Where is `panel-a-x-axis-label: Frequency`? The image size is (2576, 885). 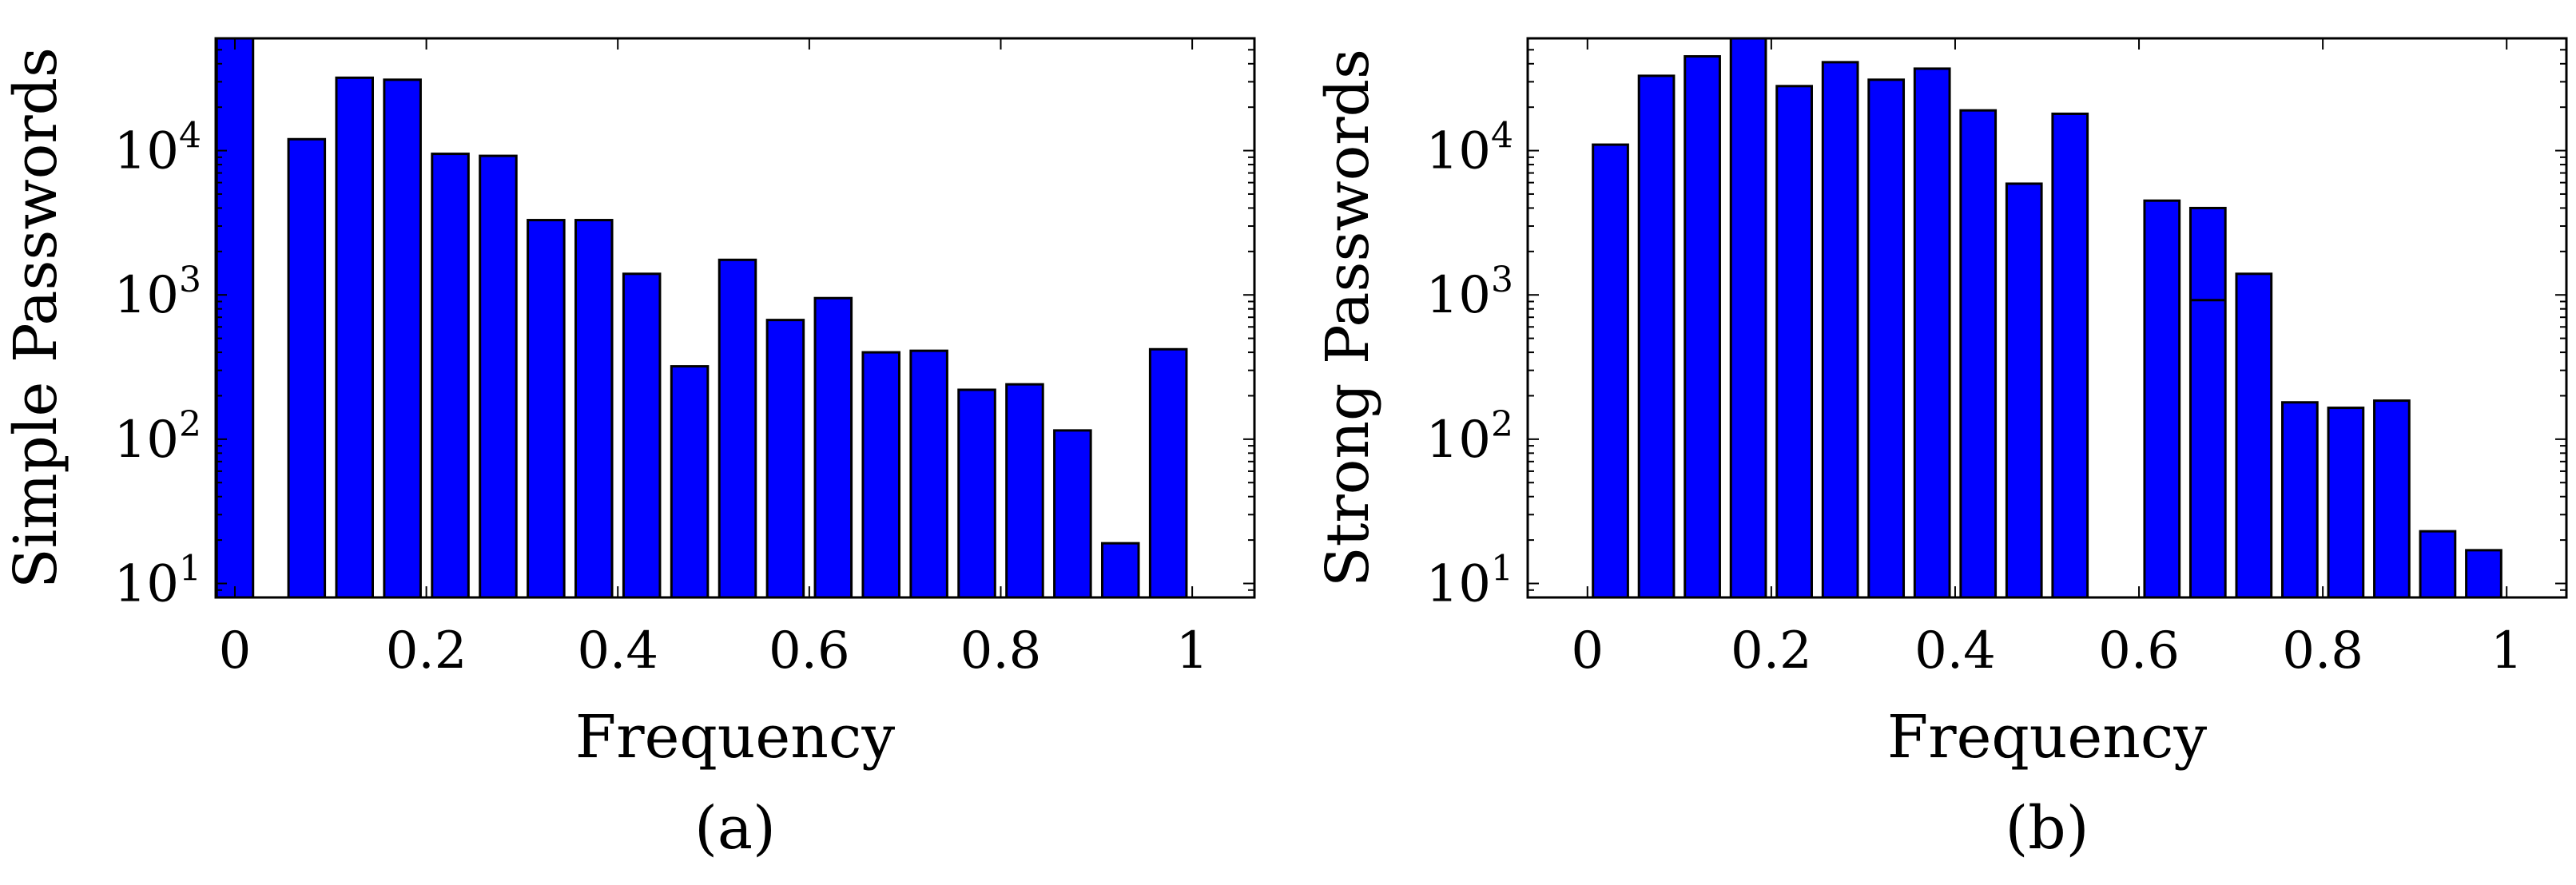 panel-a-x-axis-label: Frequency is located at coordinates (735, 737).